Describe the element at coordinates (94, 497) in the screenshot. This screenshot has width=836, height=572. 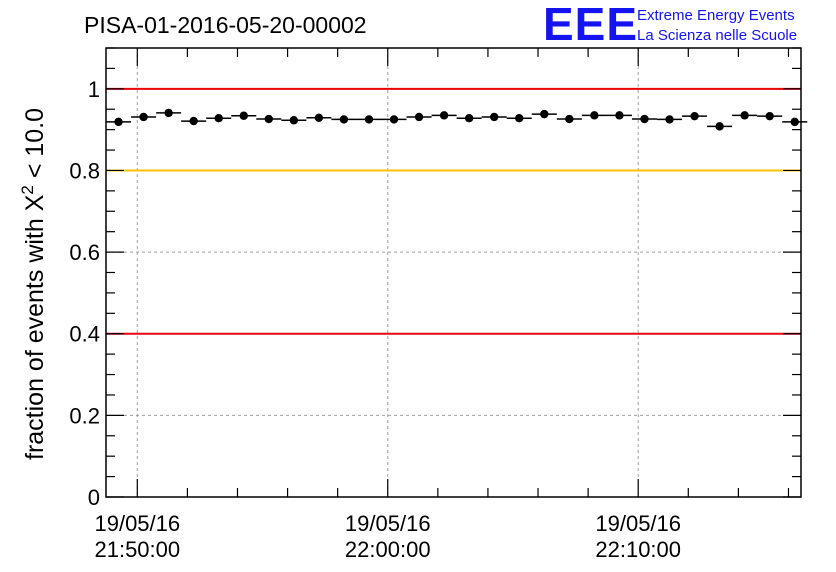
I see `y-tick-label: 0` at that location.